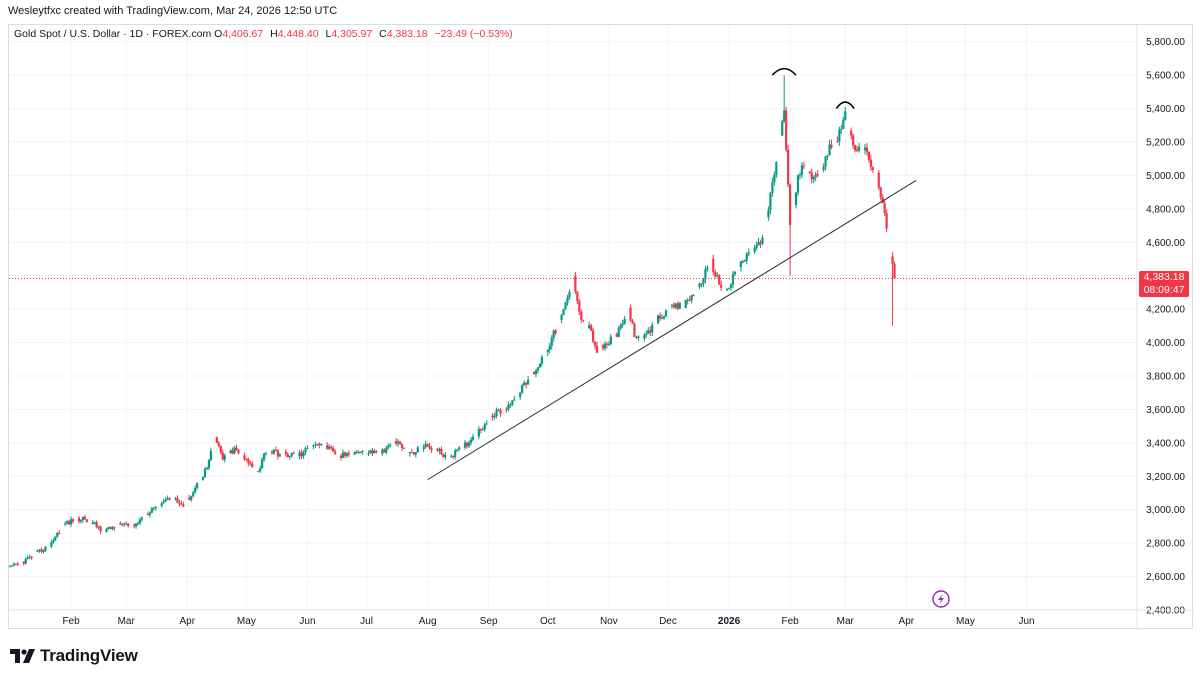  I want to click on bar-countdown: 08:09:47, so click(1164, 290).